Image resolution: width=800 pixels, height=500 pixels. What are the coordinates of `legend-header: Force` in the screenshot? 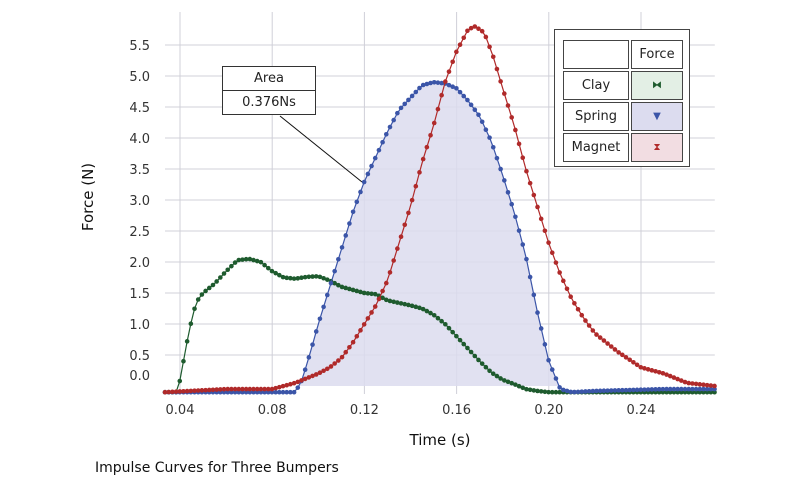 It's located at (657, 54).